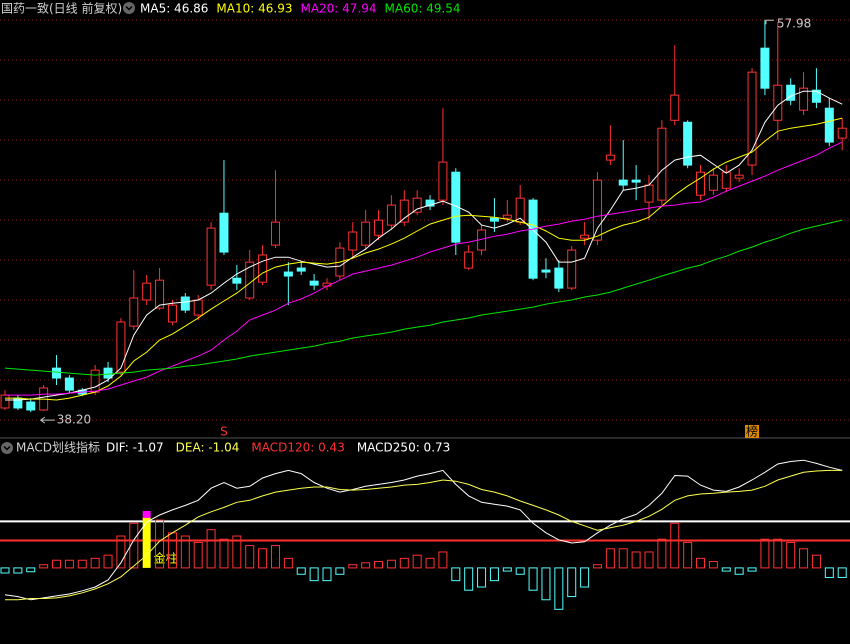 The image size is (850, 644). I want to click on legend-label: MA5: 46.86, so click(174, 9).